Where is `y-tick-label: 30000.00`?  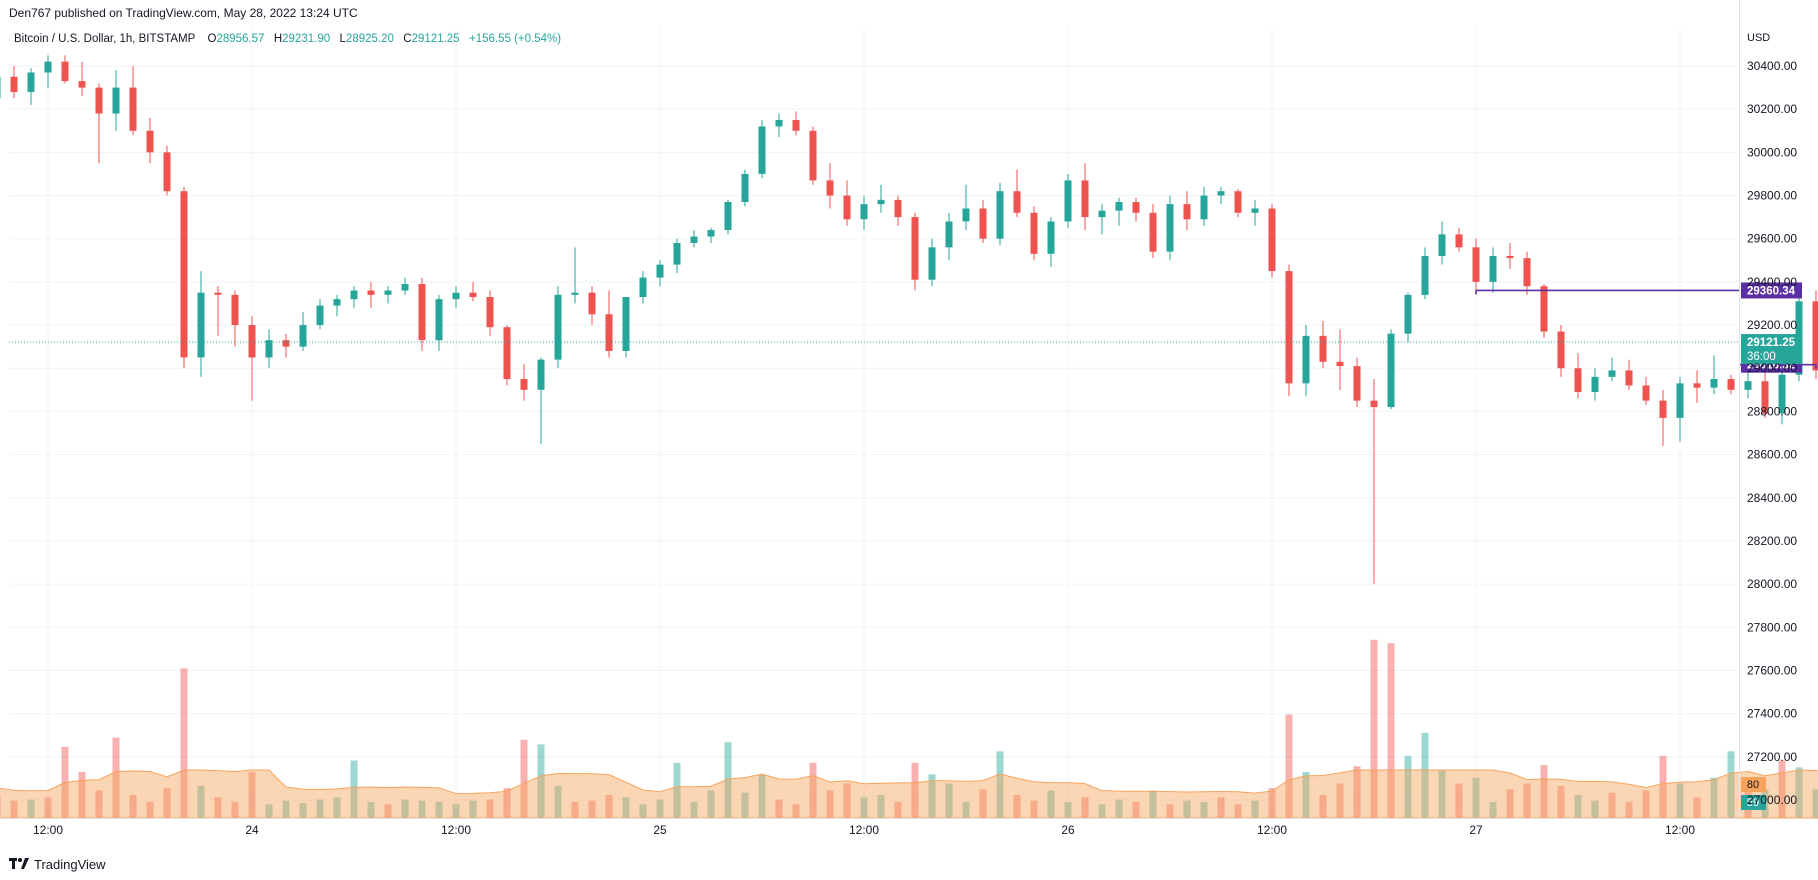 y-tick-label: 30000.00 is located at coordinates (1772, 152).